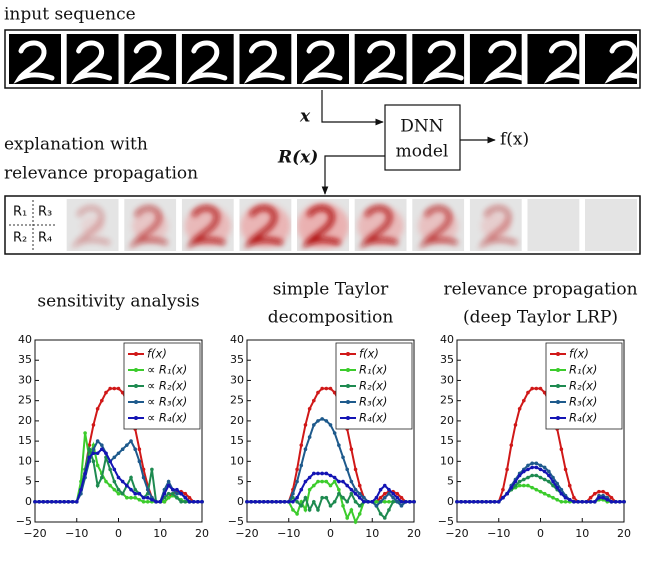 The height and width of the screenshot is (565, 652). I want to click on output-label: f(x), so click(514, 140).